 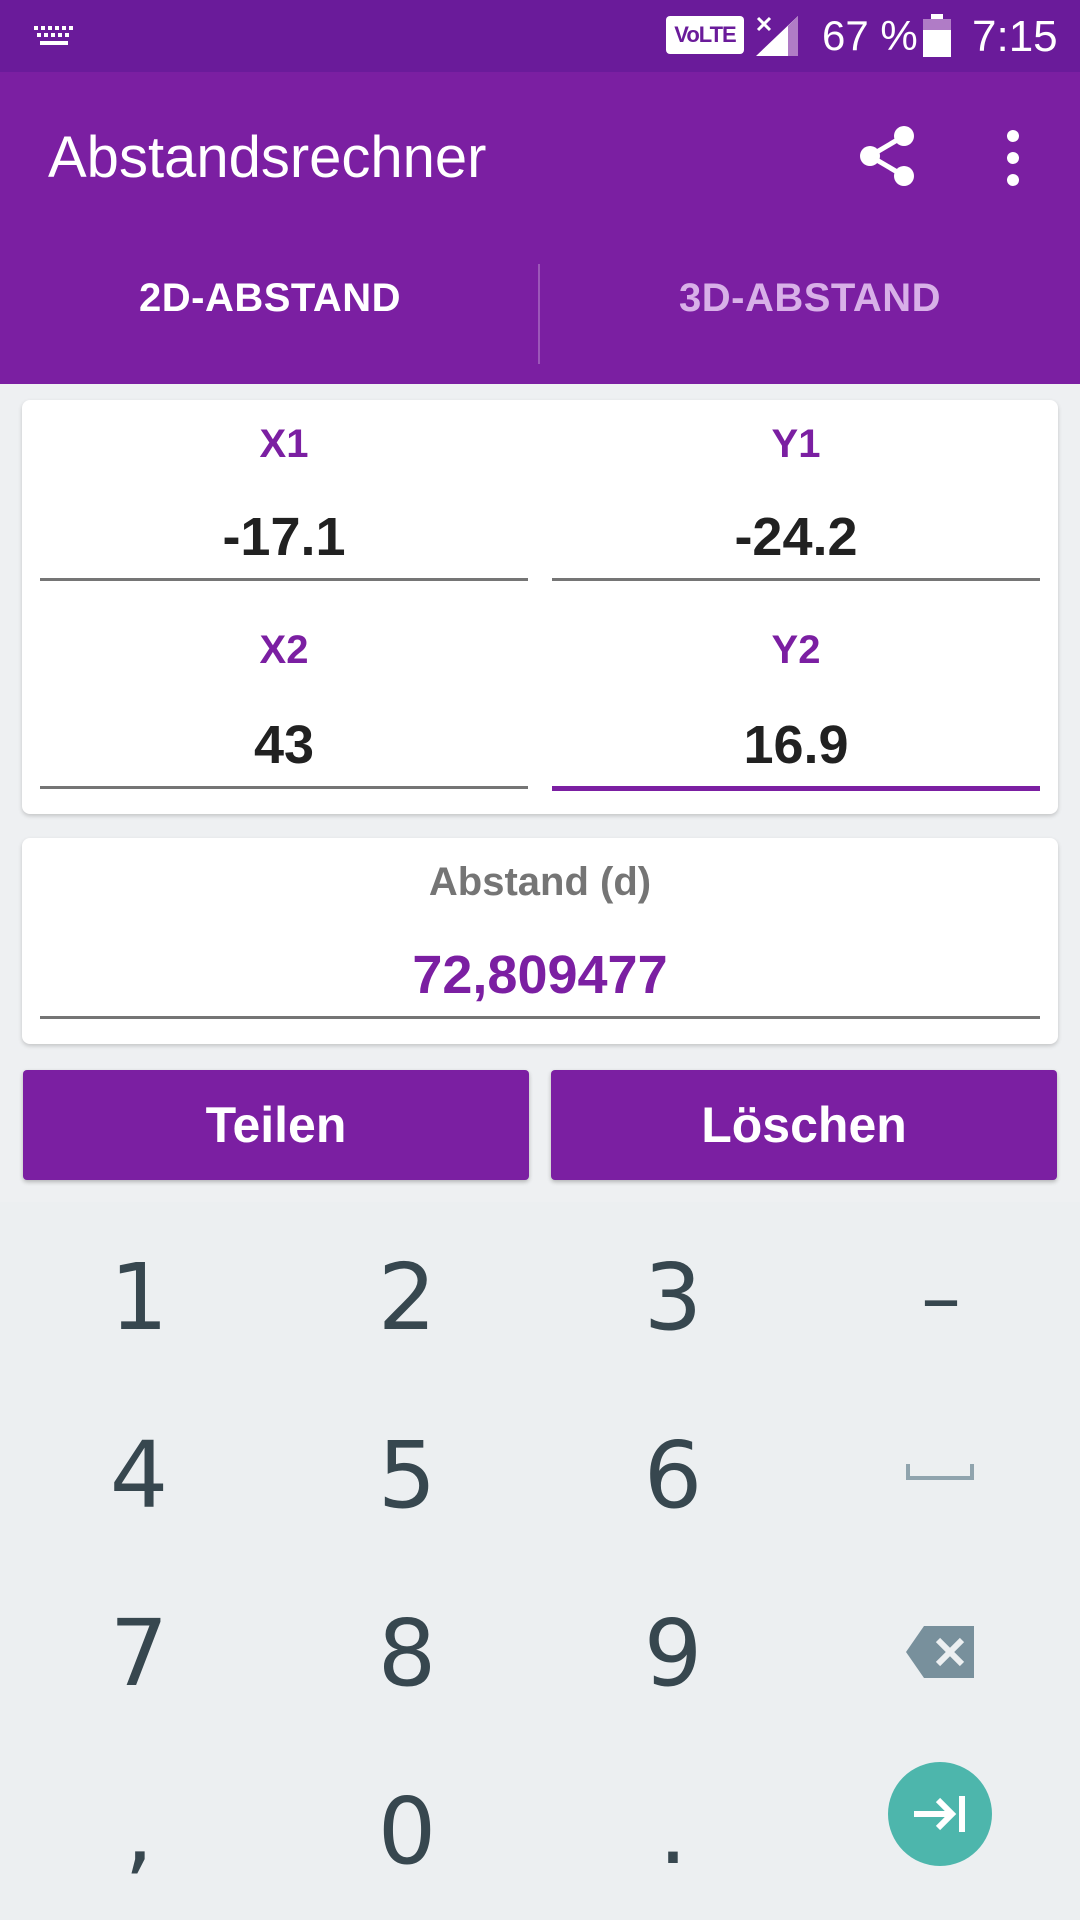 I want to click on x1-underline, so click(x=284, y=579).